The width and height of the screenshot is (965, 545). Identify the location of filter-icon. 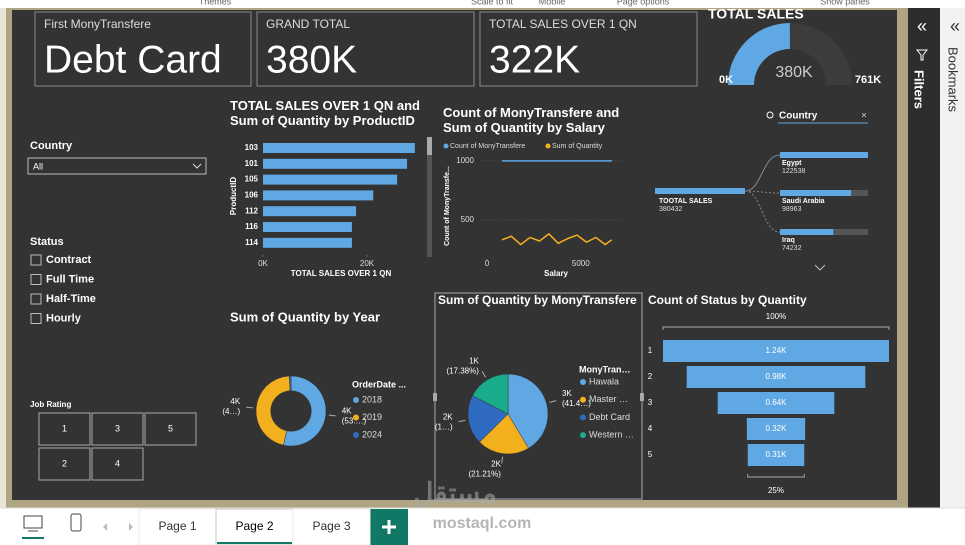
(922, 55).